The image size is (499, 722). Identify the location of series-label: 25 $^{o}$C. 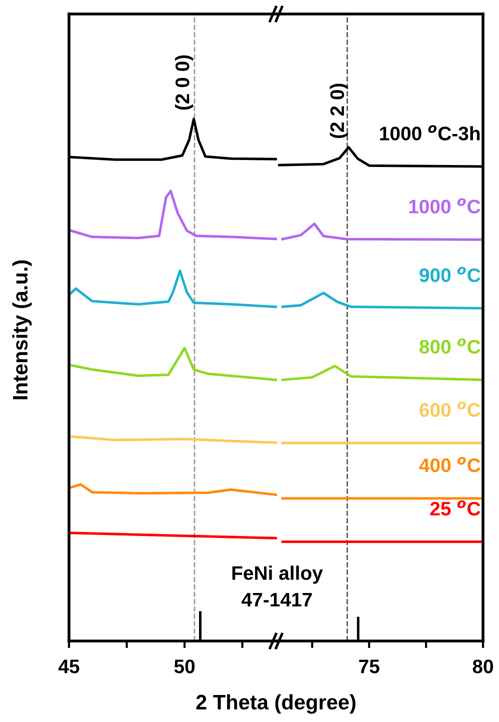
(455, 508).